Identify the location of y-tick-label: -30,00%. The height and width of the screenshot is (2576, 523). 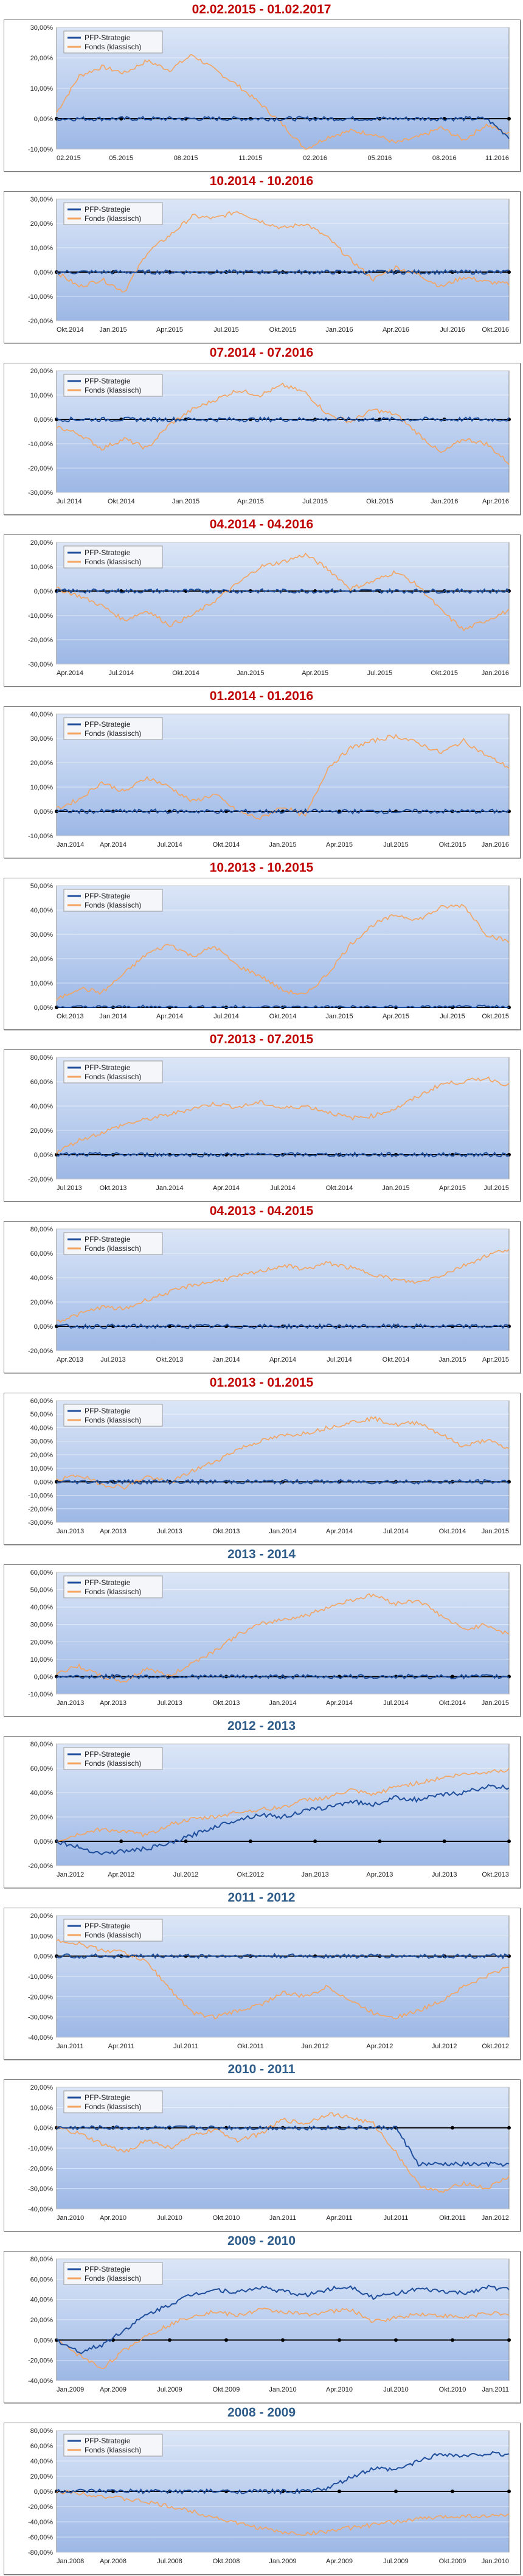
(41, 664).